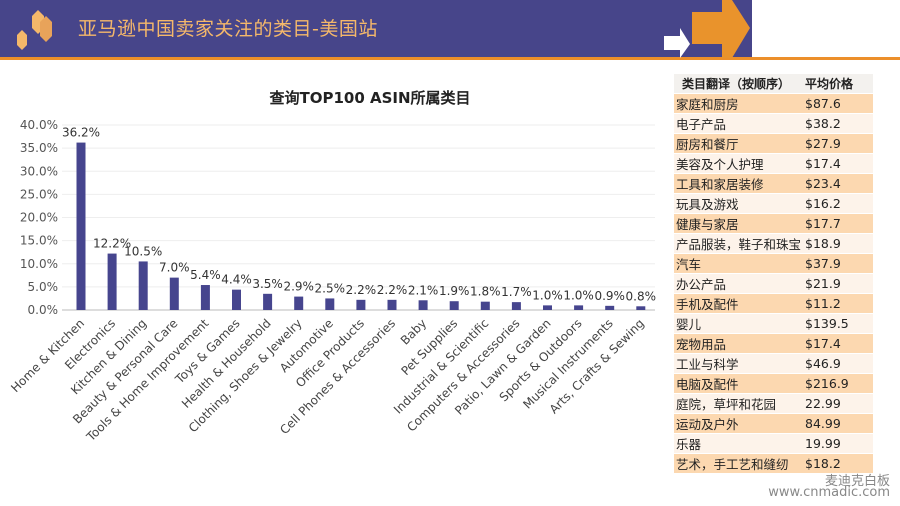 Image resolution: width=900 pixels, height=506 pixels. I want to click on table-row: 汽车 $37.9, so click(774, 264).